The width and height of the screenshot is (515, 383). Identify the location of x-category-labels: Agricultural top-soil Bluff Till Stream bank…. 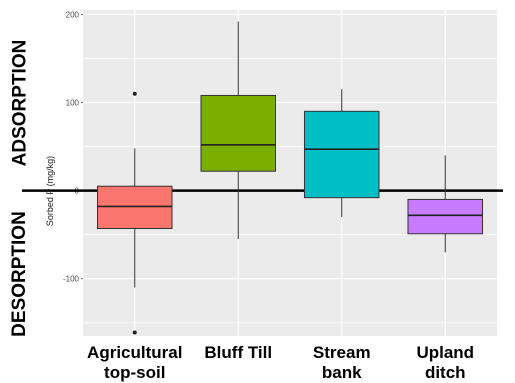
(280, 362).